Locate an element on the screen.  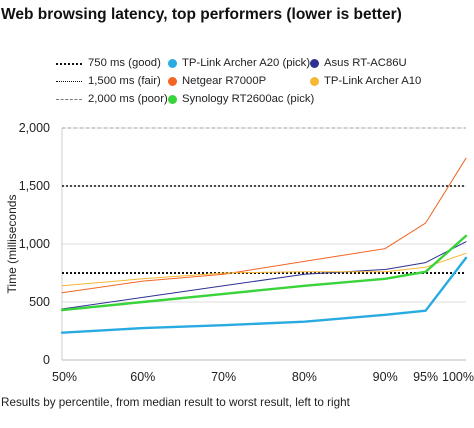
series-line-asus-rt-ac86u is located at coordinates (264, 275).